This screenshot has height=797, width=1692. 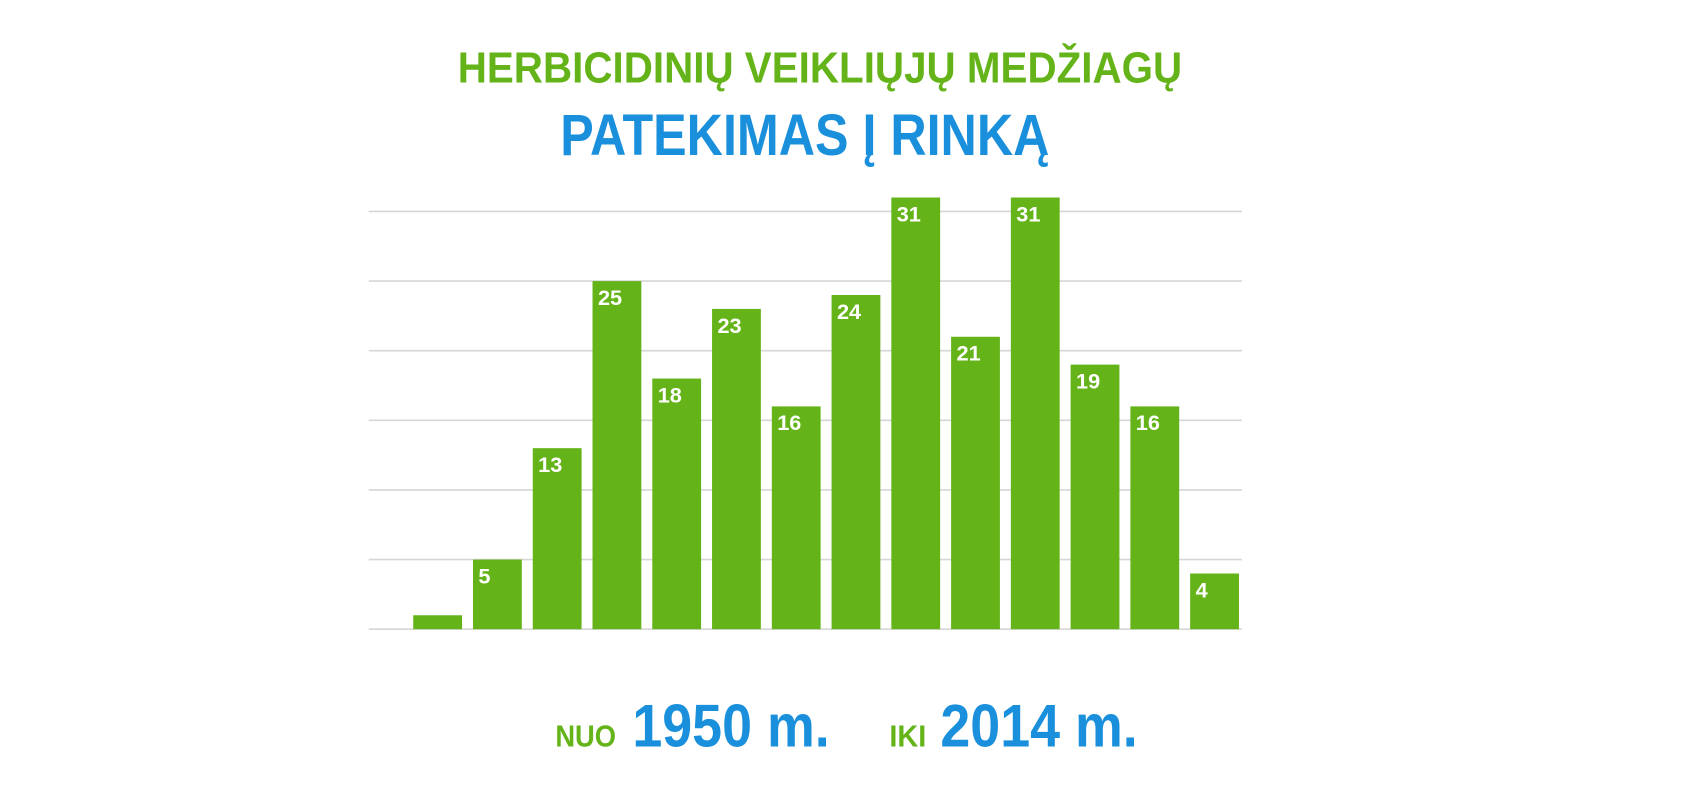 I want to click on value-label: 25, so click(x=610, y=297).